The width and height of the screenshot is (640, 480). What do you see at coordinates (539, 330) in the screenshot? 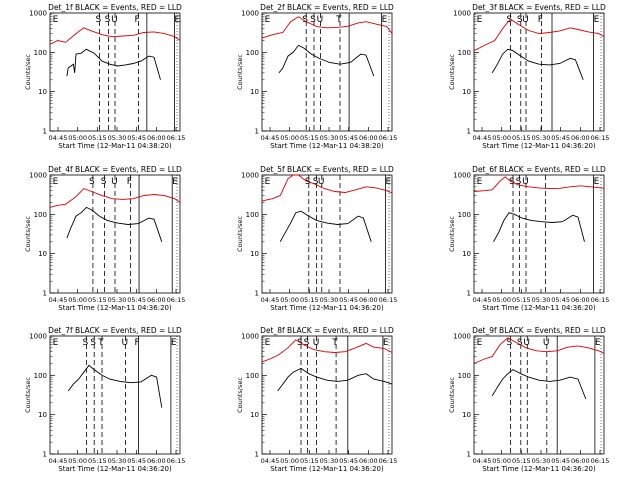
I see `chart-title: Det_9f BLACK = Events, RED = LLD` at bounding box center [539, 330].